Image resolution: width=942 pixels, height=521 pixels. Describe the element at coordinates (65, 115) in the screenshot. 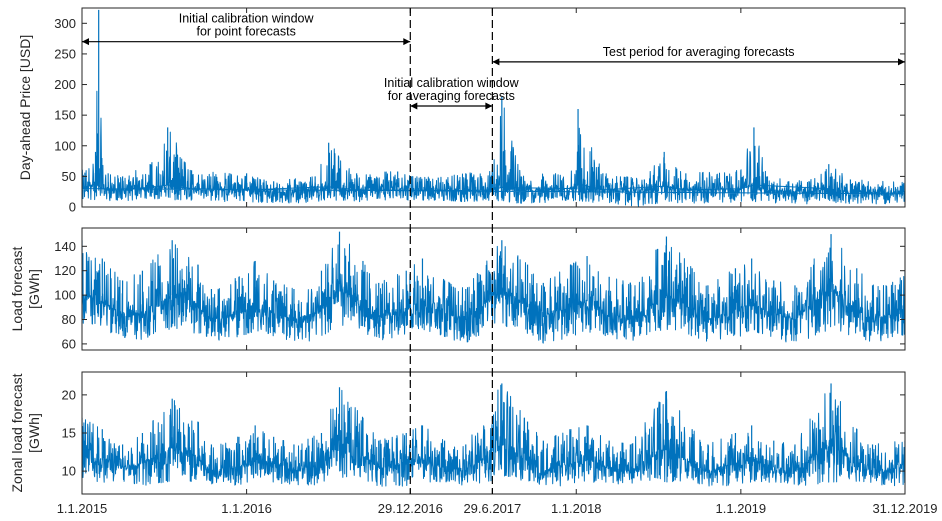

I see `price-ytick-label: 150` at that location.